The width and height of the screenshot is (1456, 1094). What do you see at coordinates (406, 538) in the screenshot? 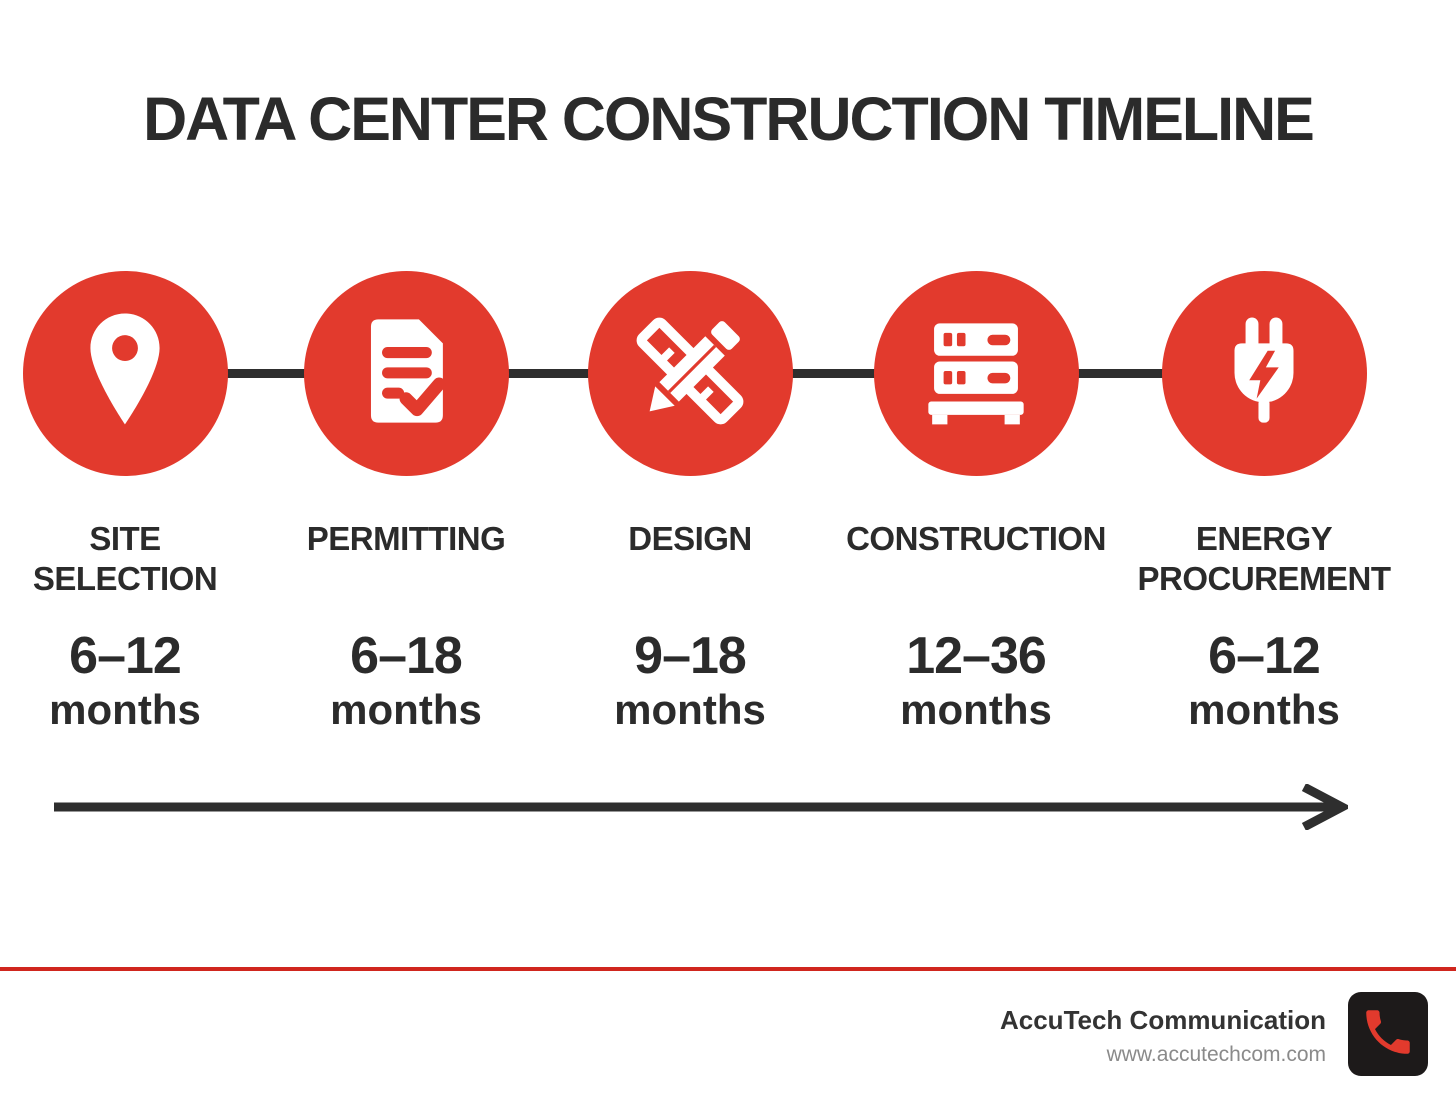
I see `stage-label: PERMITTING` at bounding box center [406, 538].